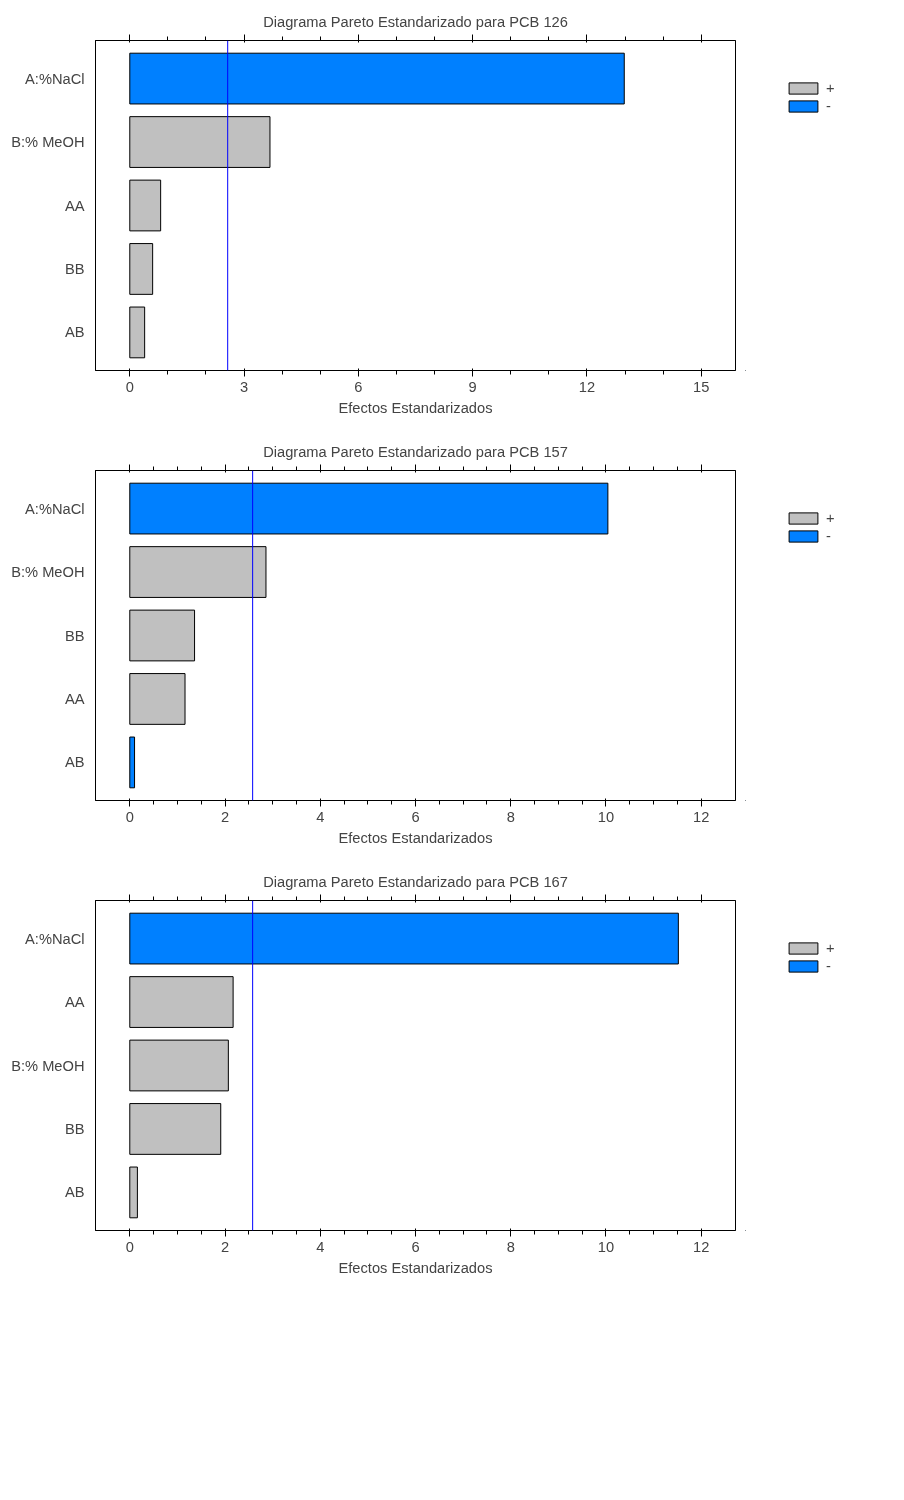 This screenshot has width=904, height=1500. Describe the element at coordinates (472, 386) in the screenshot. I see `x-tick-label: 9` at that location.